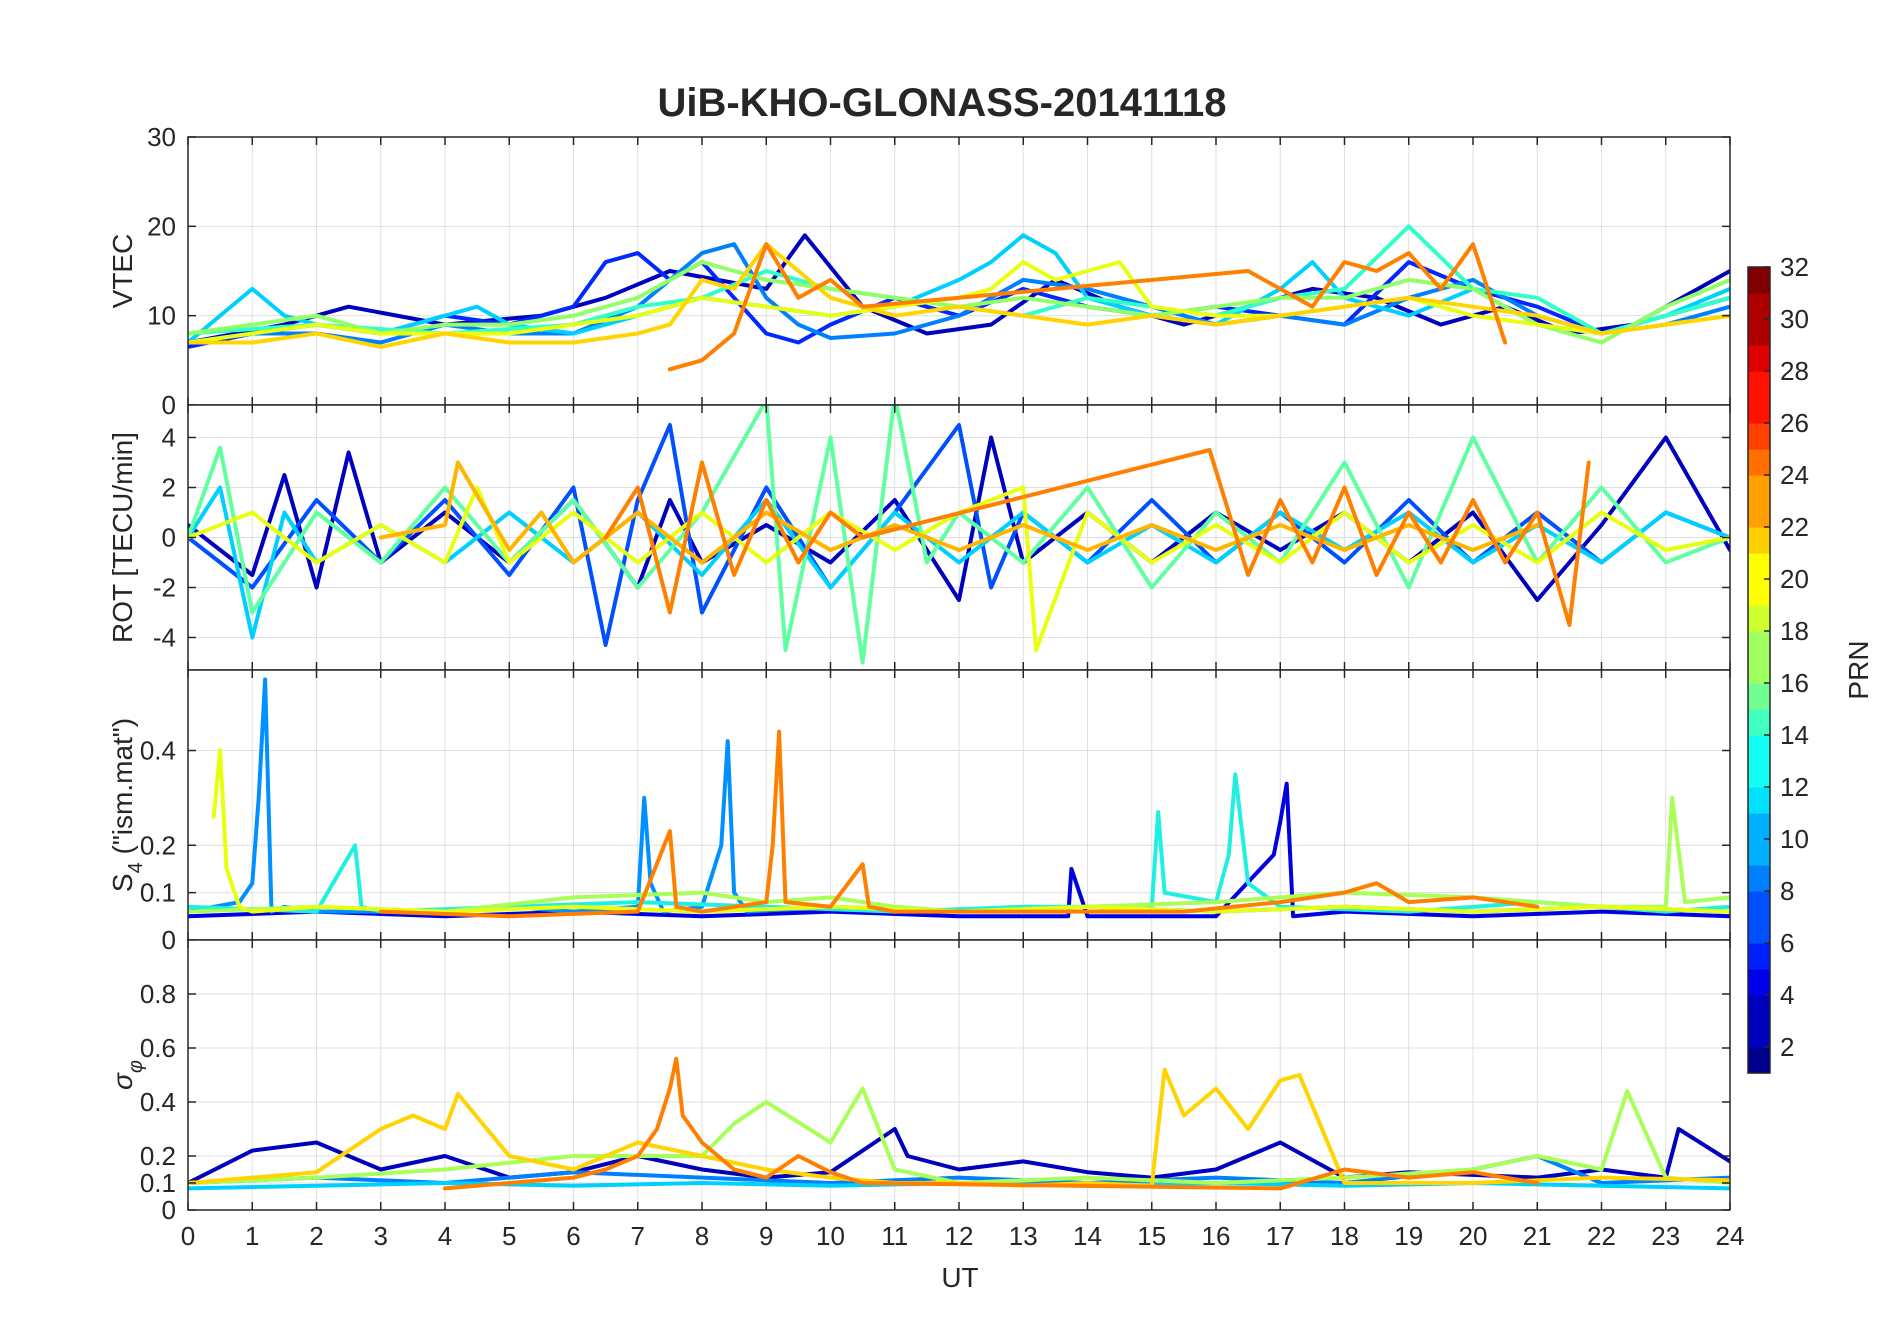  I want to click on y-tick-label: 4, so click(169, 438).